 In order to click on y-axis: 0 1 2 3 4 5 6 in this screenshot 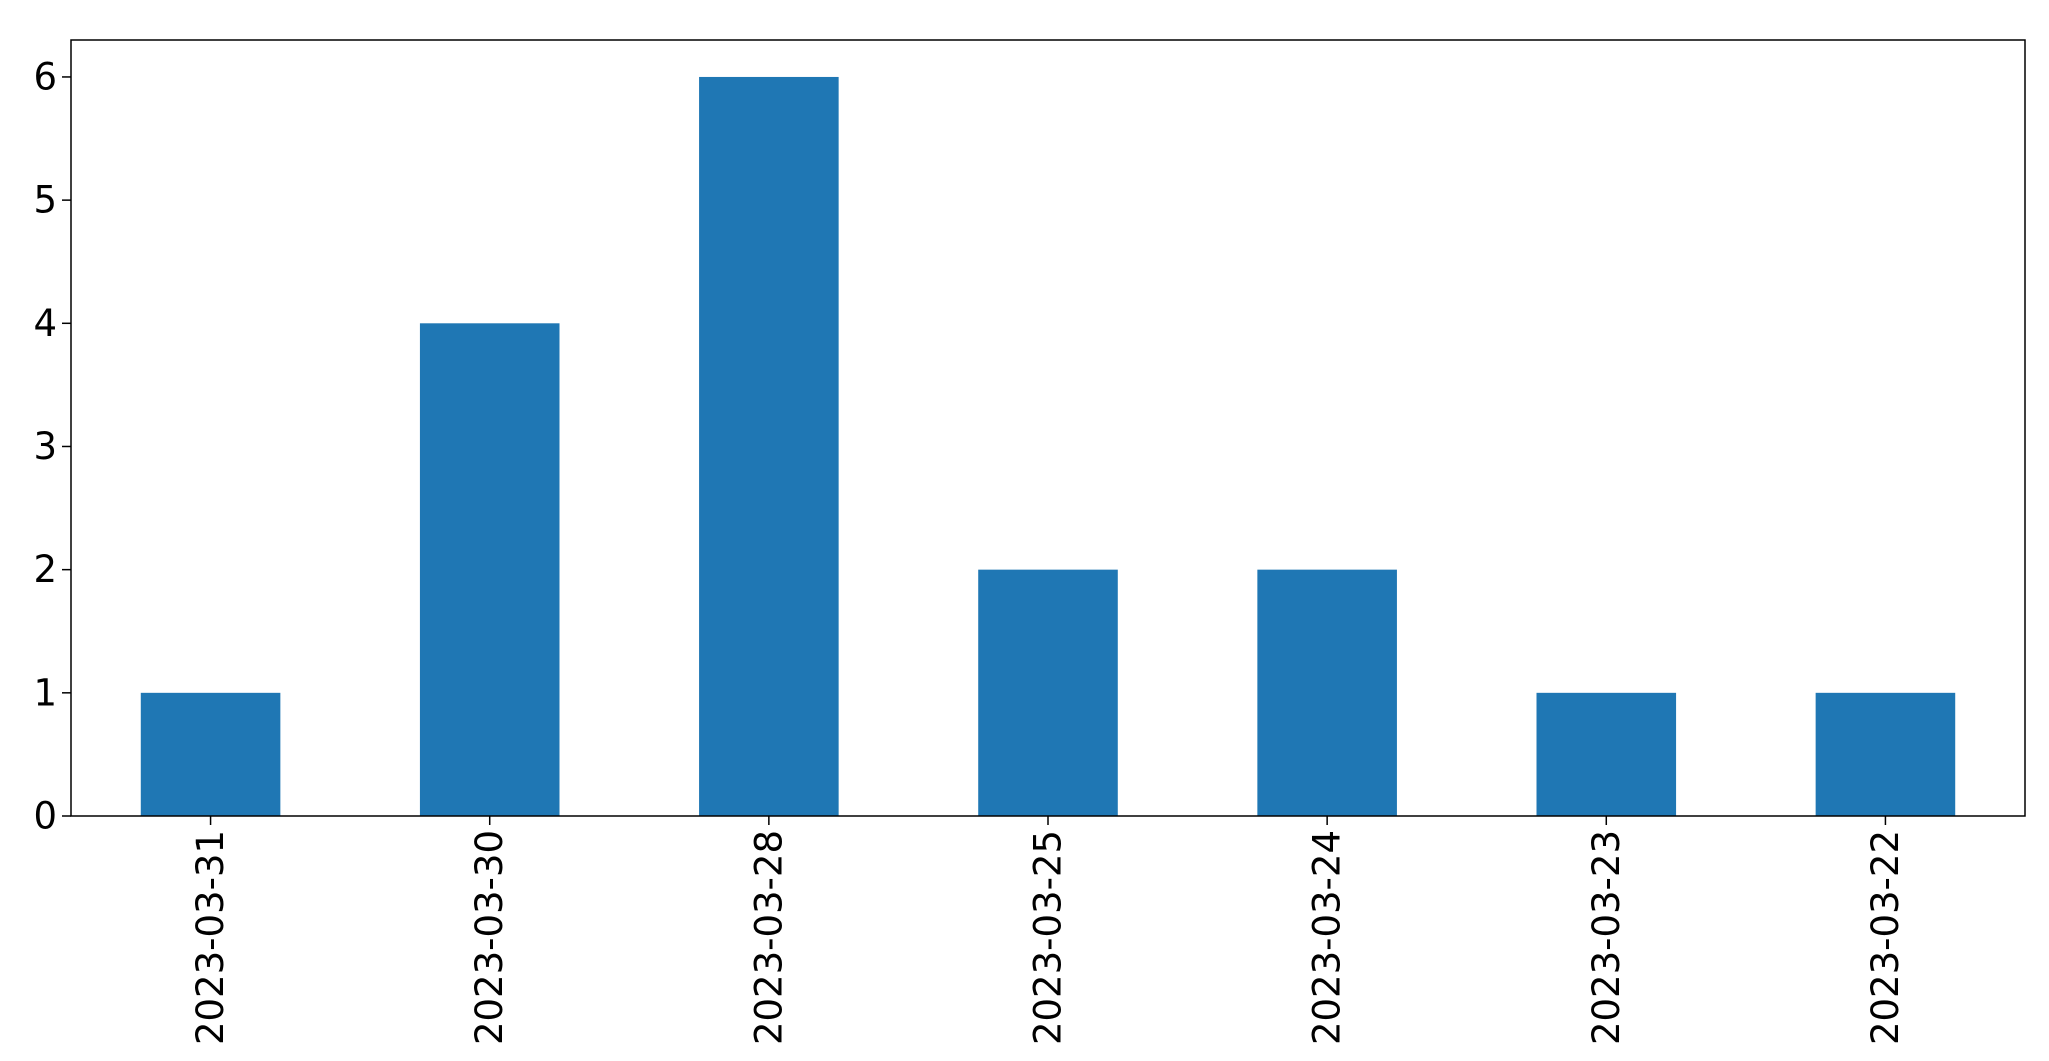, I will do `click(52, 446)`.